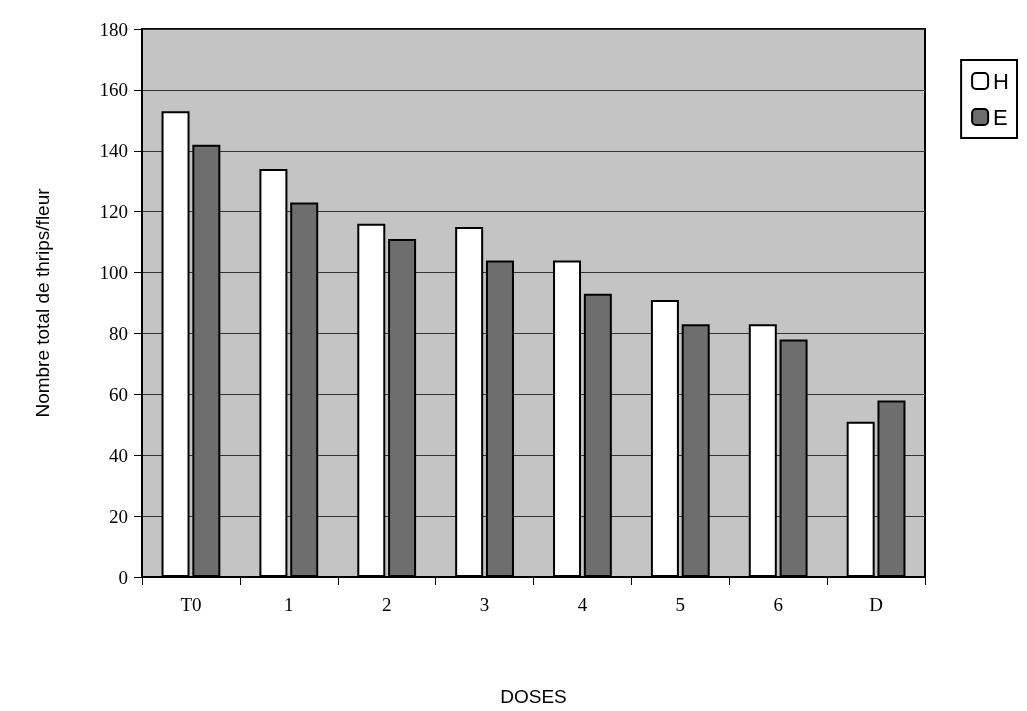 The width and height of the screenshot is (1027, 711). Describe the element at coordinates (1001, 81) in the screenshot. I see `legend-label: H` at that location.